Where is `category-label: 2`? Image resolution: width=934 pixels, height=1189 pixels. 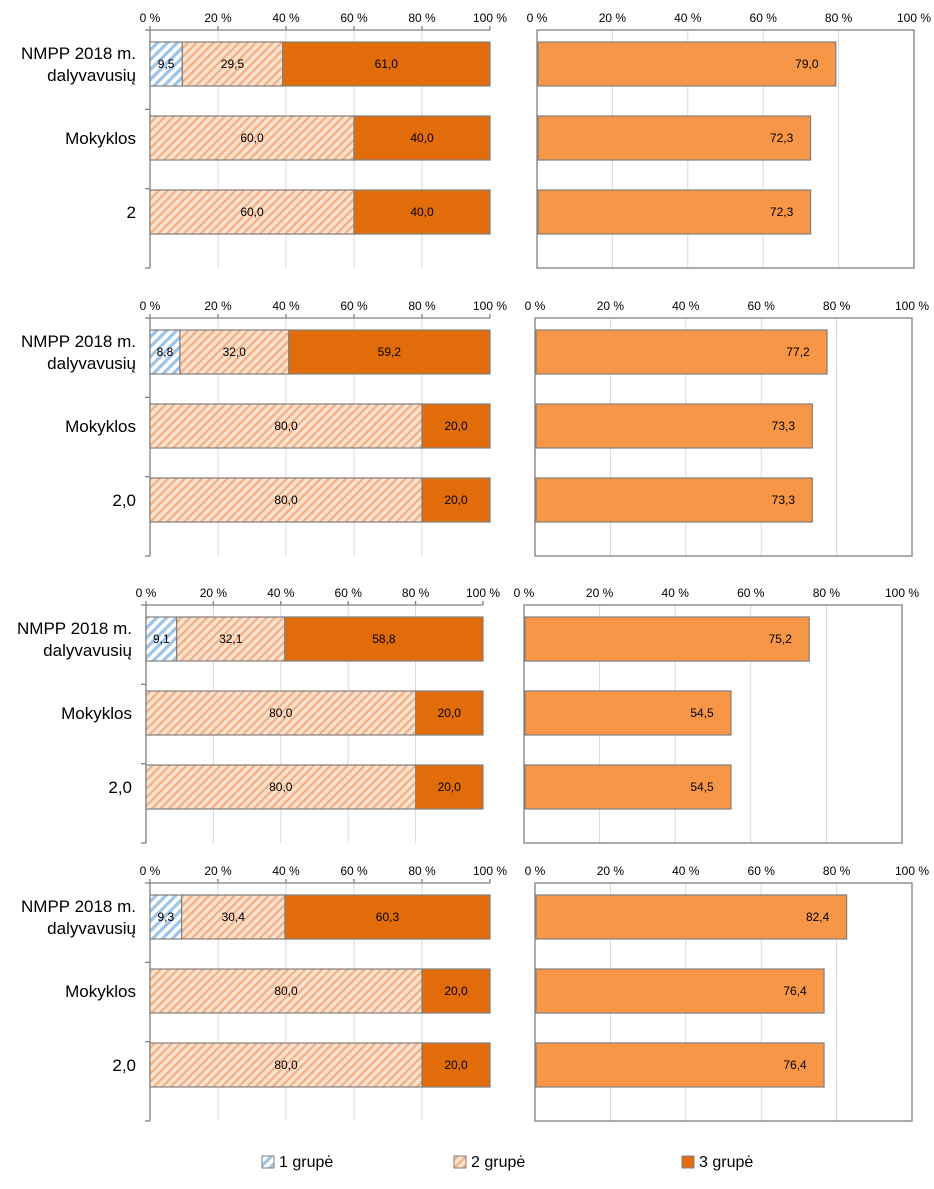 category-label: 2 is located at coordinates (131, 212).